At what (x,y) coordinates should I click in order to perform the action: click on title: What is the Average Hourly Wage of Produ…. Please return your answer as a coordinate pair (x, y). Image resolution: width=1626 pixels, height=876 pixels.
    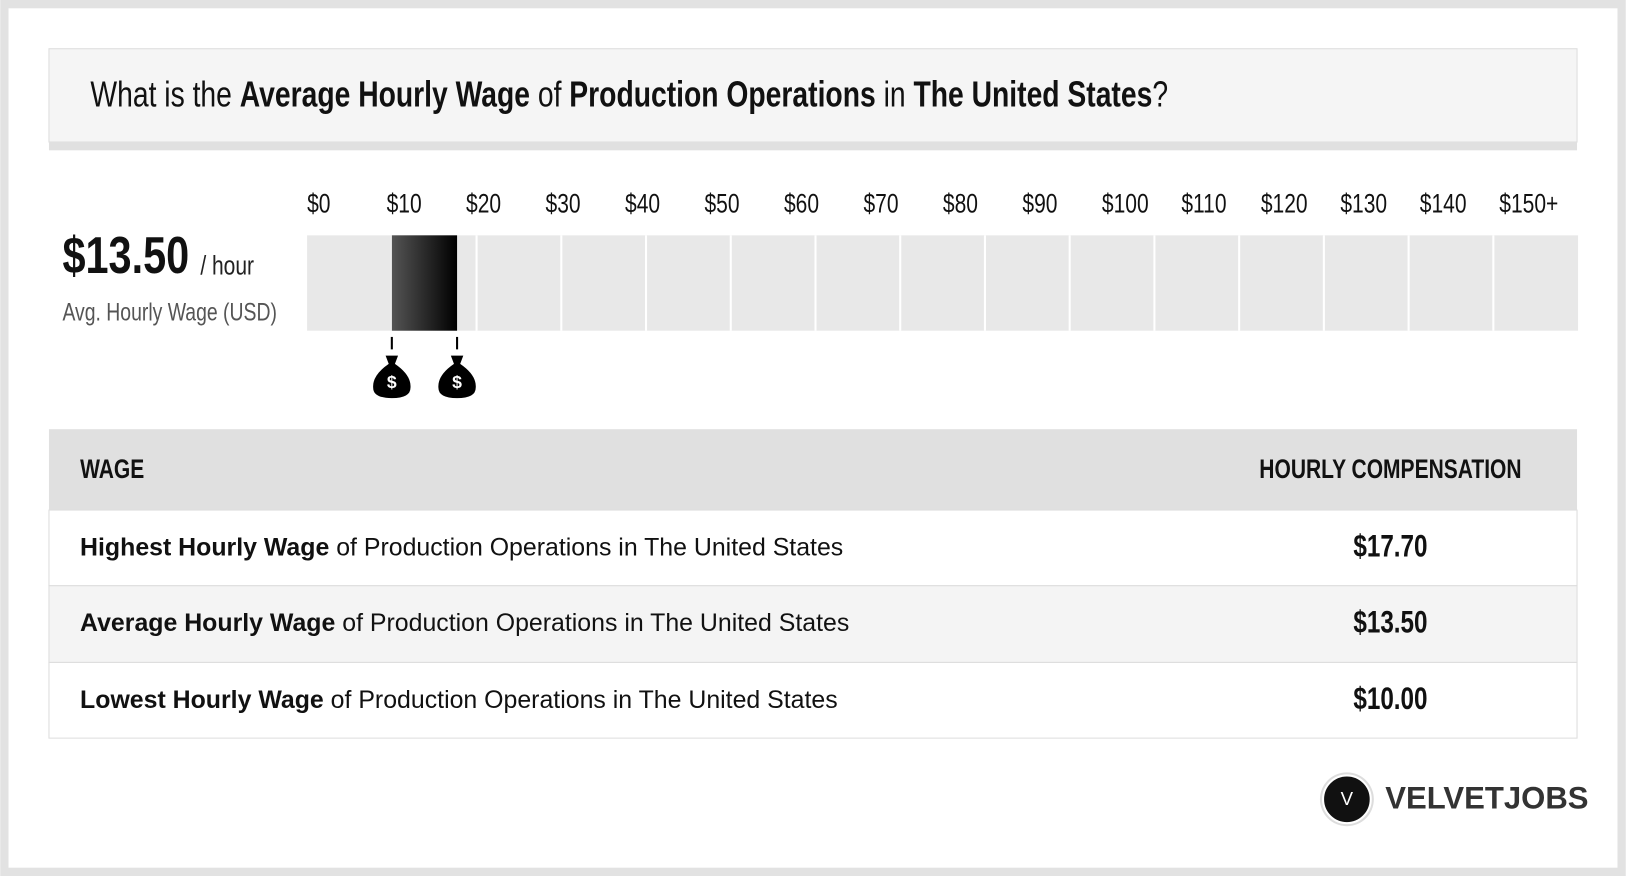
    Looking at the image, I should click on (629, 94).